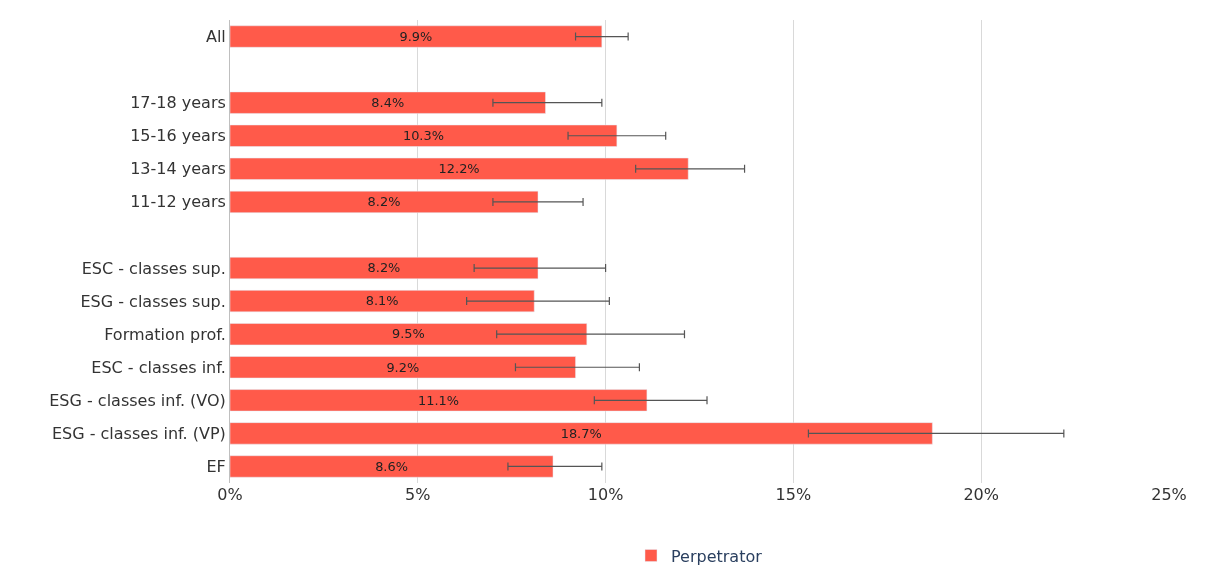 The image size is (1209, 585). What do you see at coordinates (178, 202) in the screenshot?
I see `y-tick-label: 11-12 years` at bounding box center [178, 202].